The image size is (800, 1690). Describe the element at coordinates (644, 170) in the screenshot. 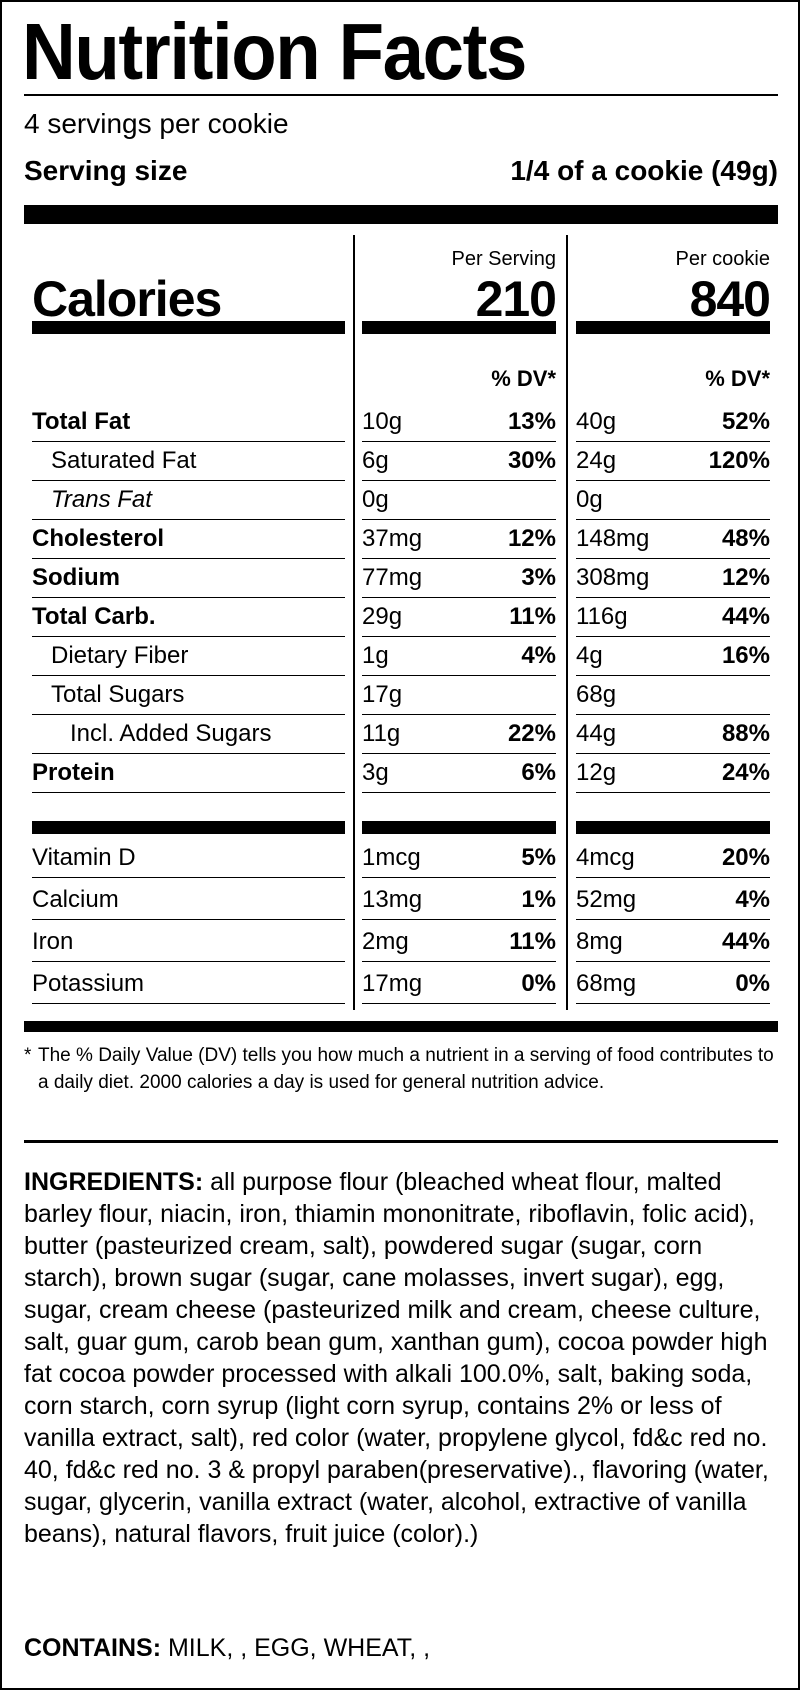

I see `serving-size-value: 1/4 of a cookie (49g)` at that location.